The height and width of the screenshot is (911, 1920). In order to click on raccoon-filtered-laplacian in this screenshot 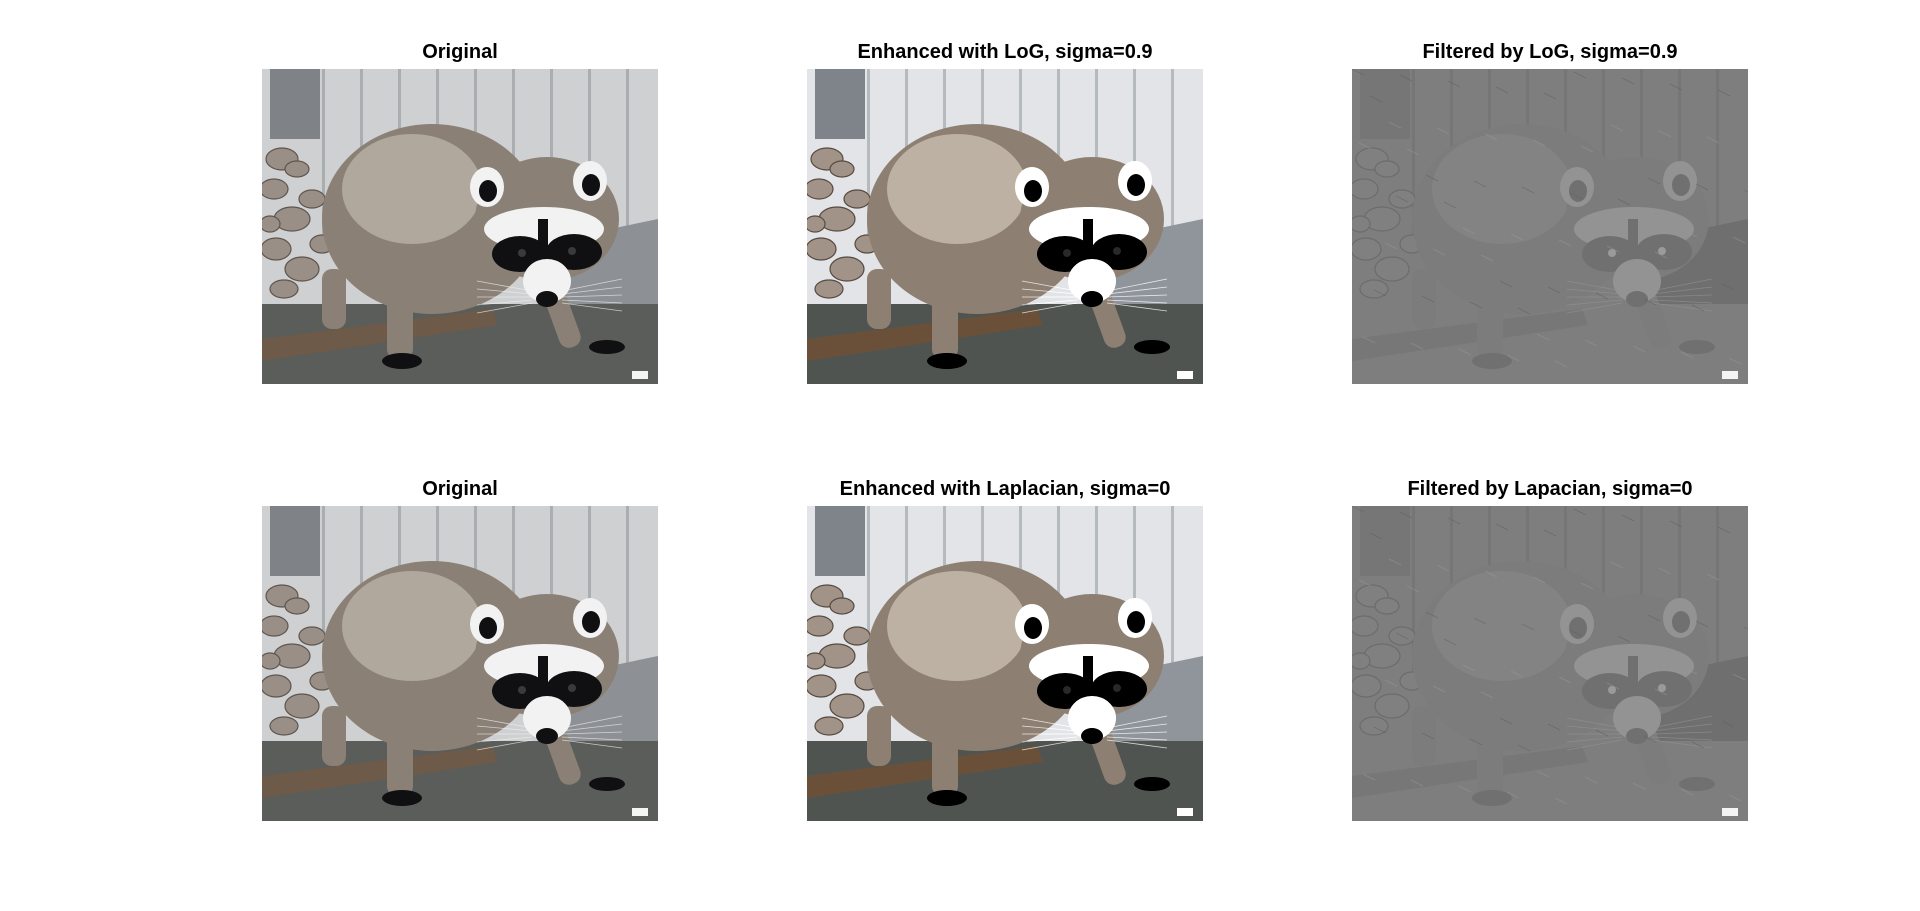, I will do `click(1550, 663)`.